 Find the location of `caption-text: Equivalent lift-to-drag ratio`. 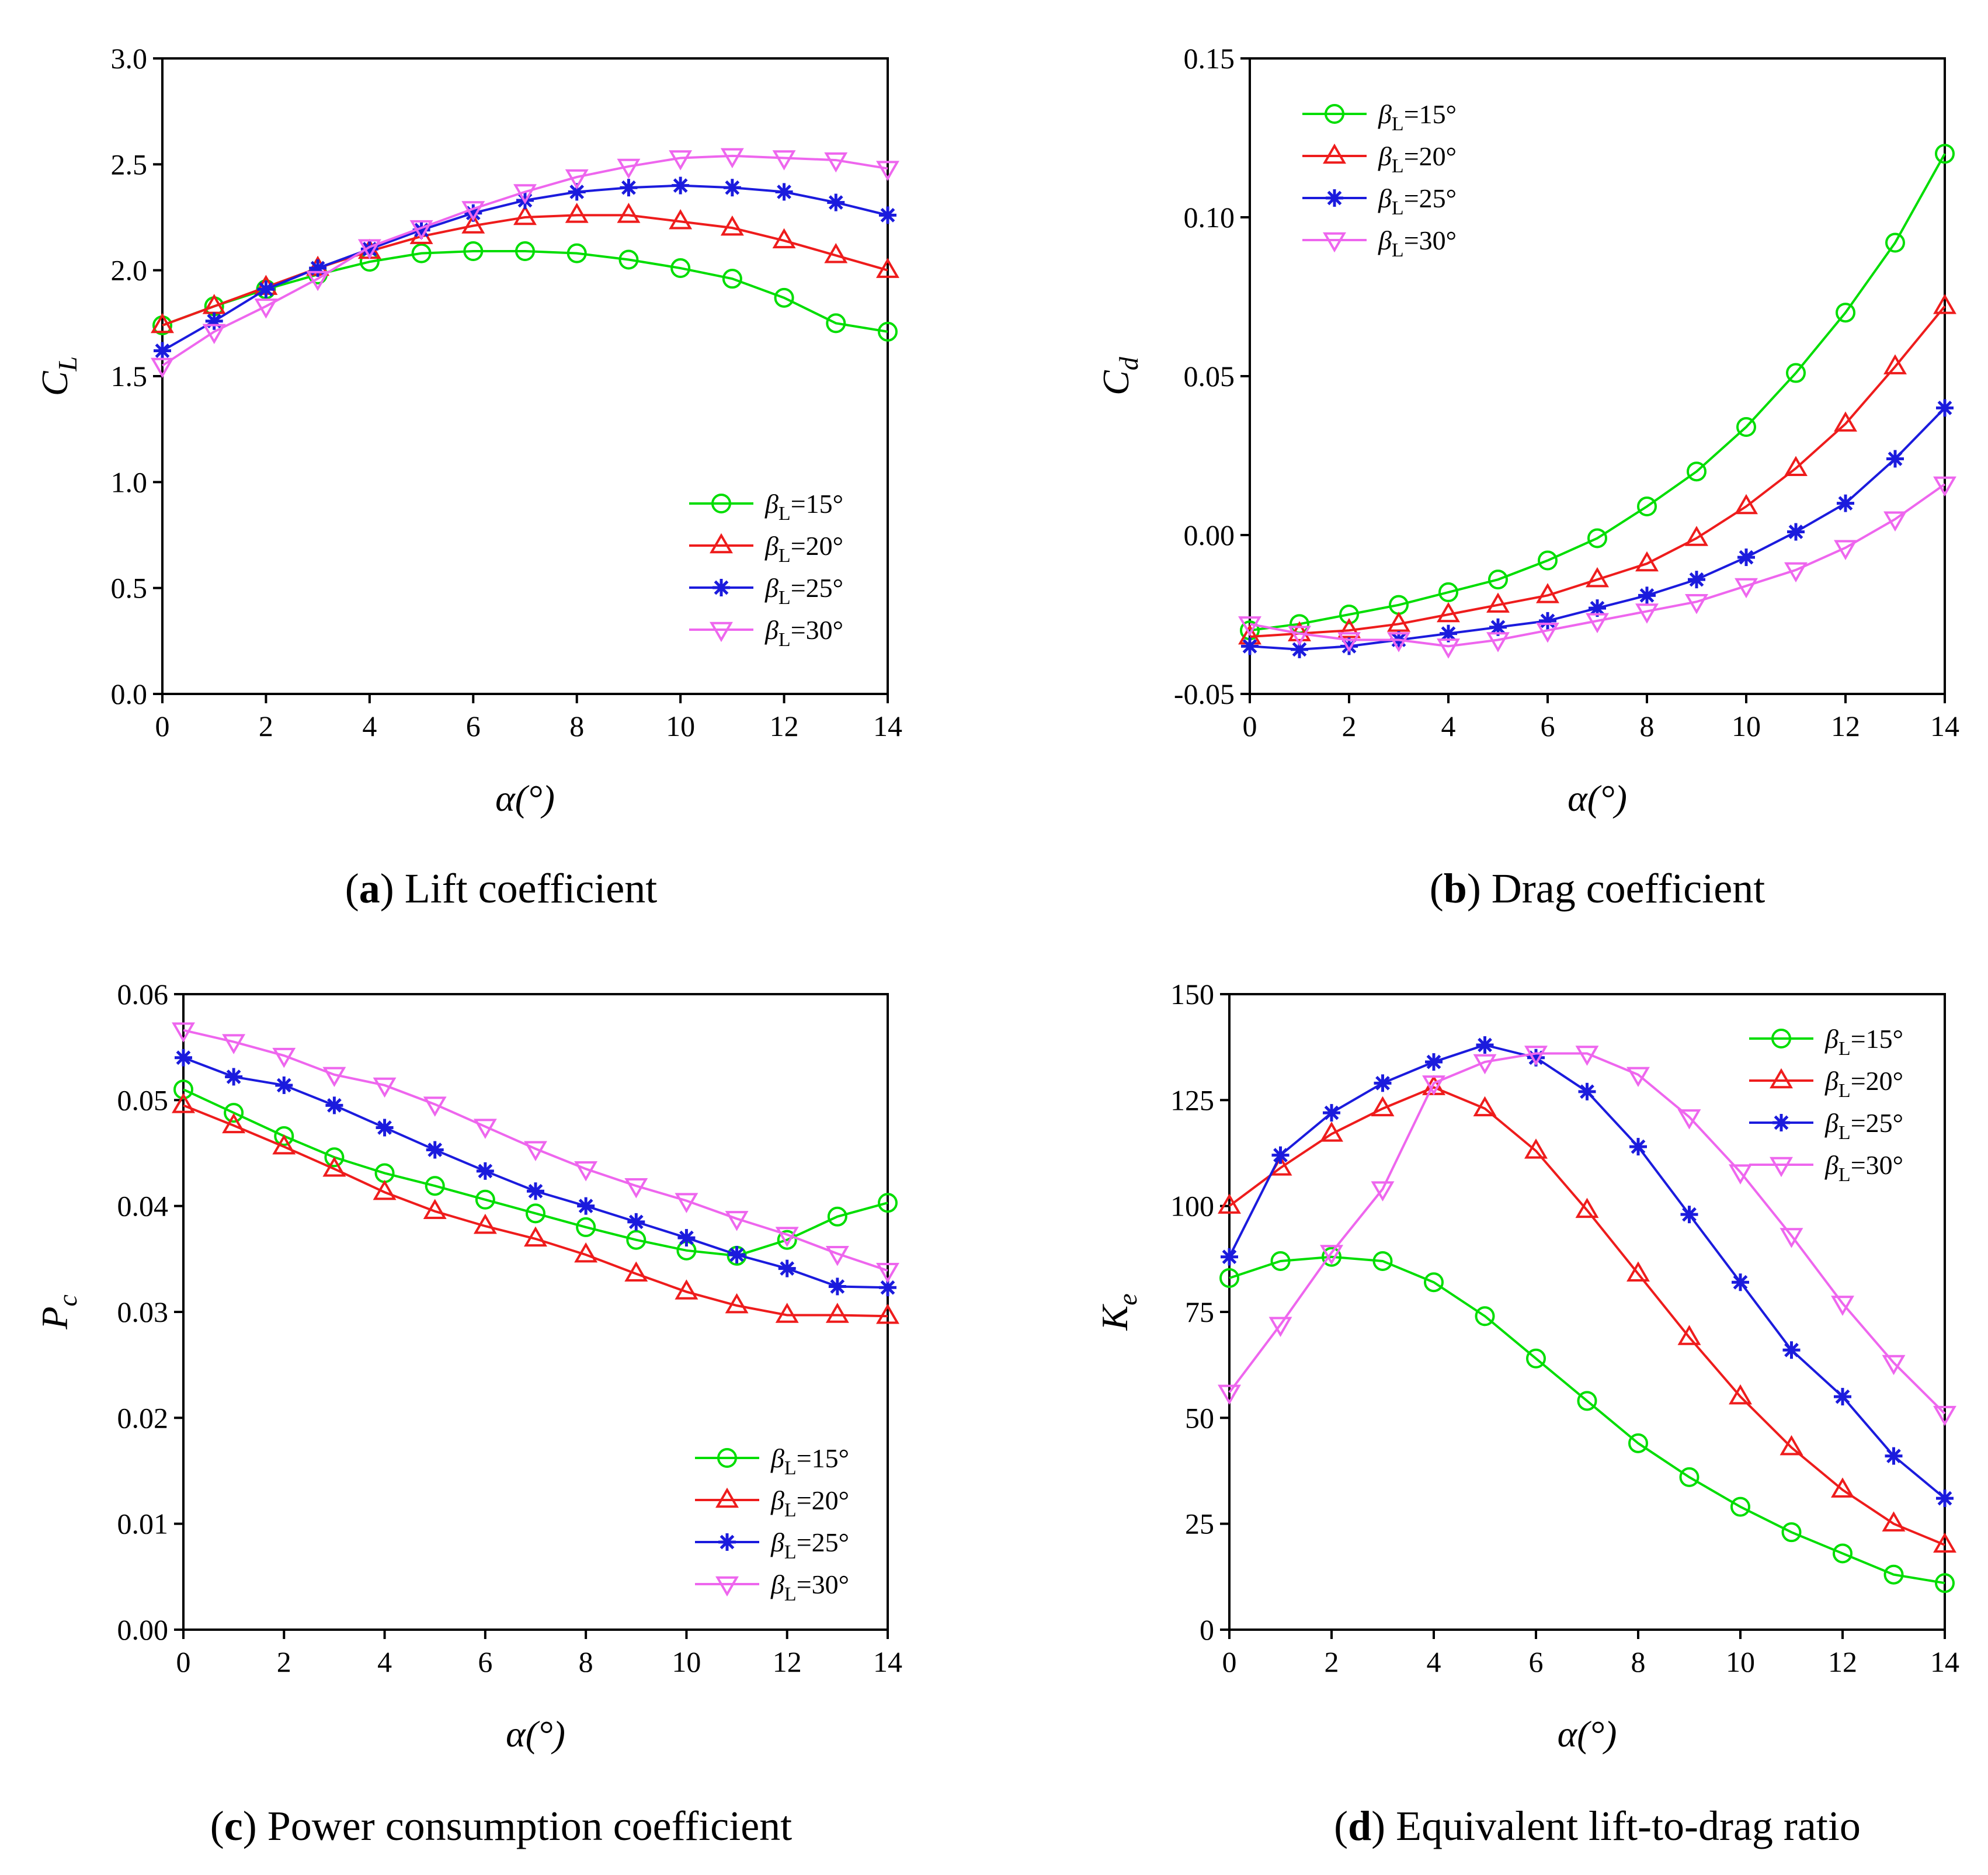

caption-text: Equivalent lift-to-drag ratio is located at coordinates (1623, 1826).